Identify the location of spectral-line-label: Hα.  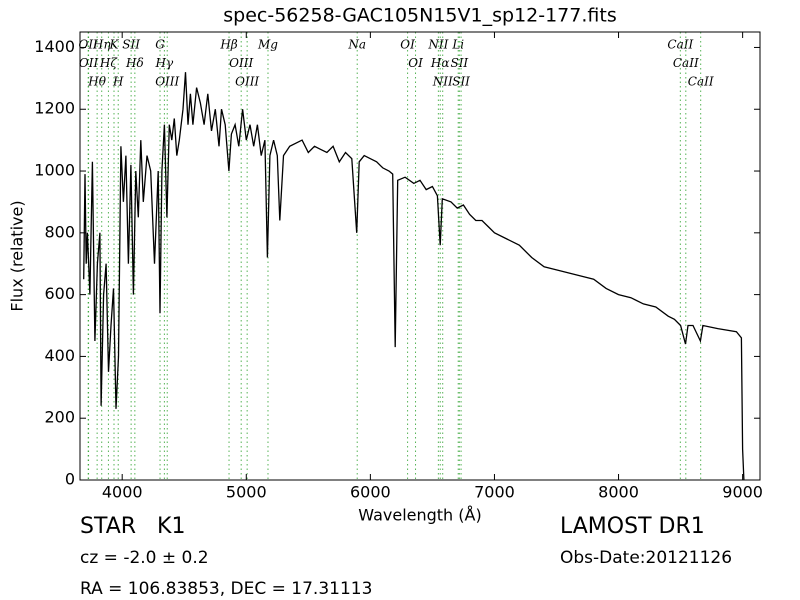
(440, 63).